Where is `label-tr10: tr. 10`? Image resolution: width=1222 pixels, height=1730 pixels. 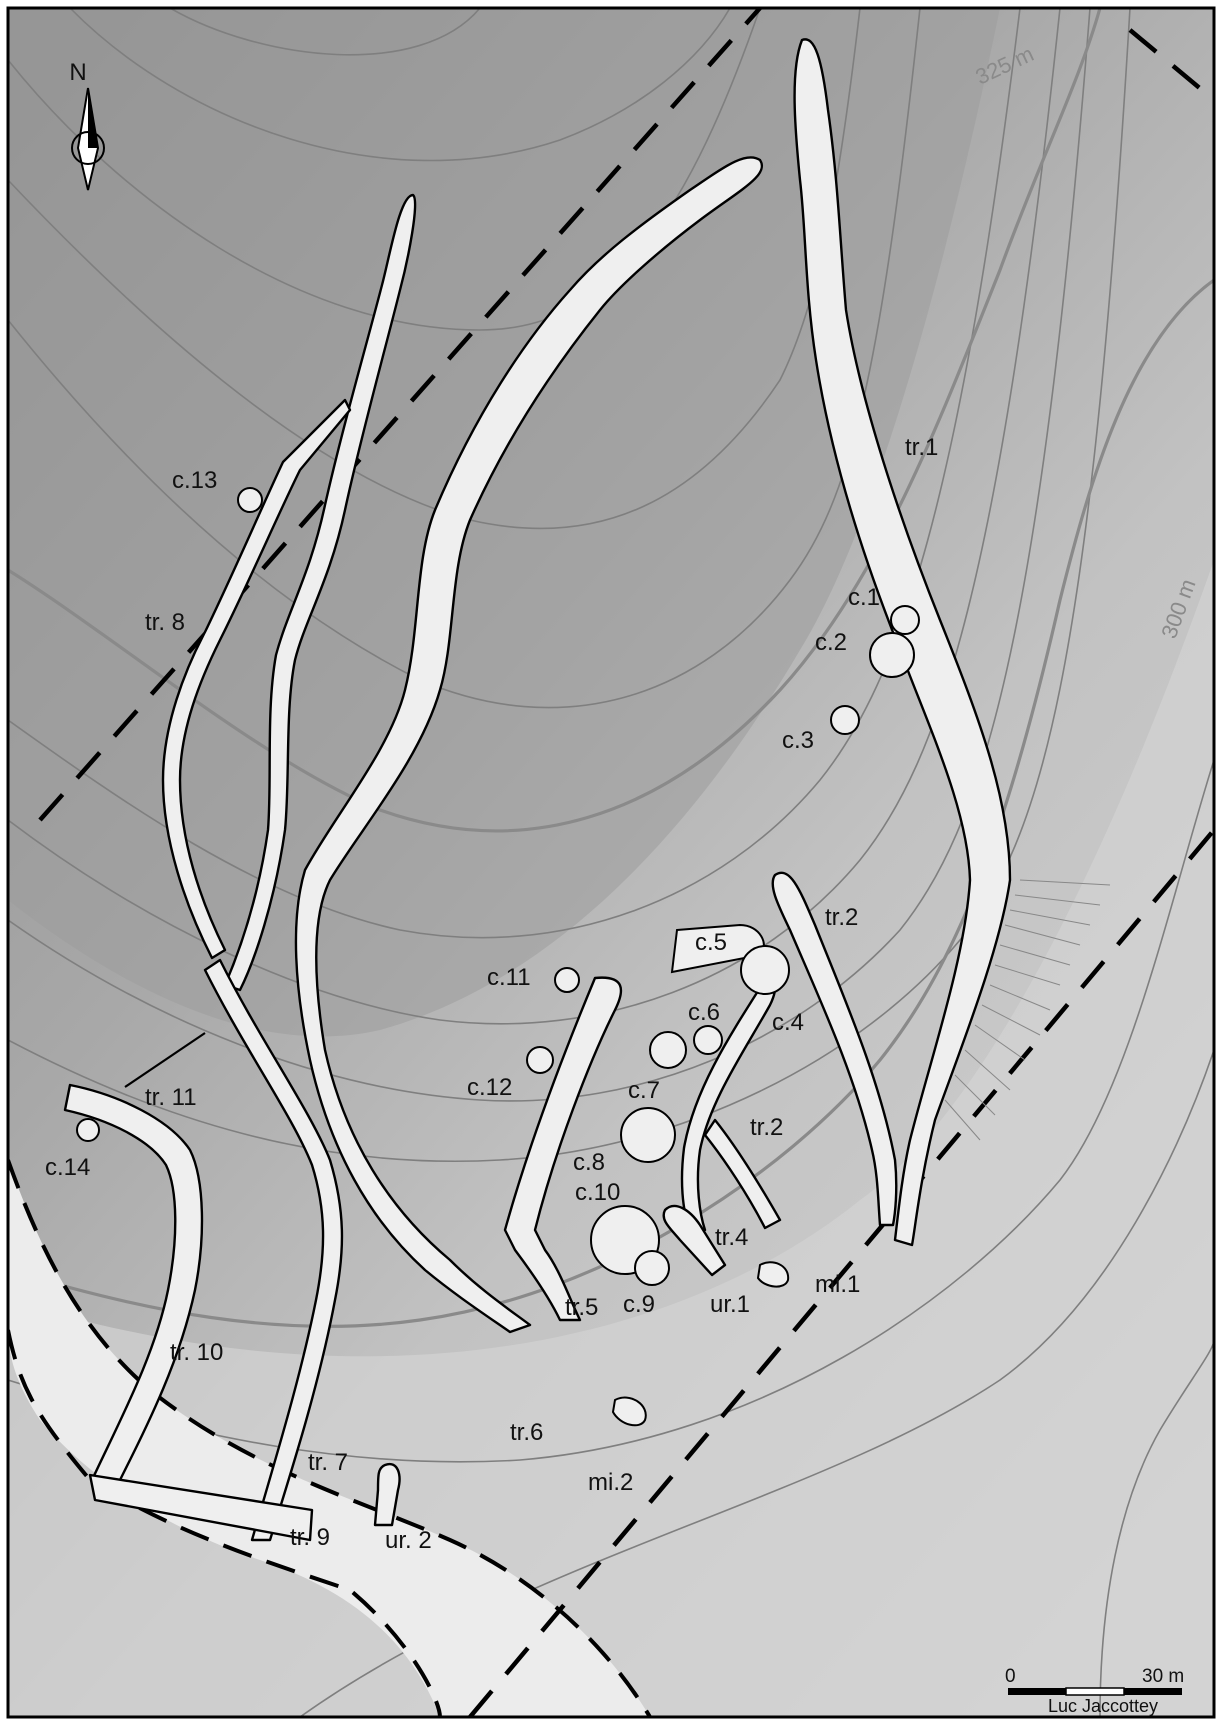 label-tr10: tr. 10 is located at coordinates (196, 1352).